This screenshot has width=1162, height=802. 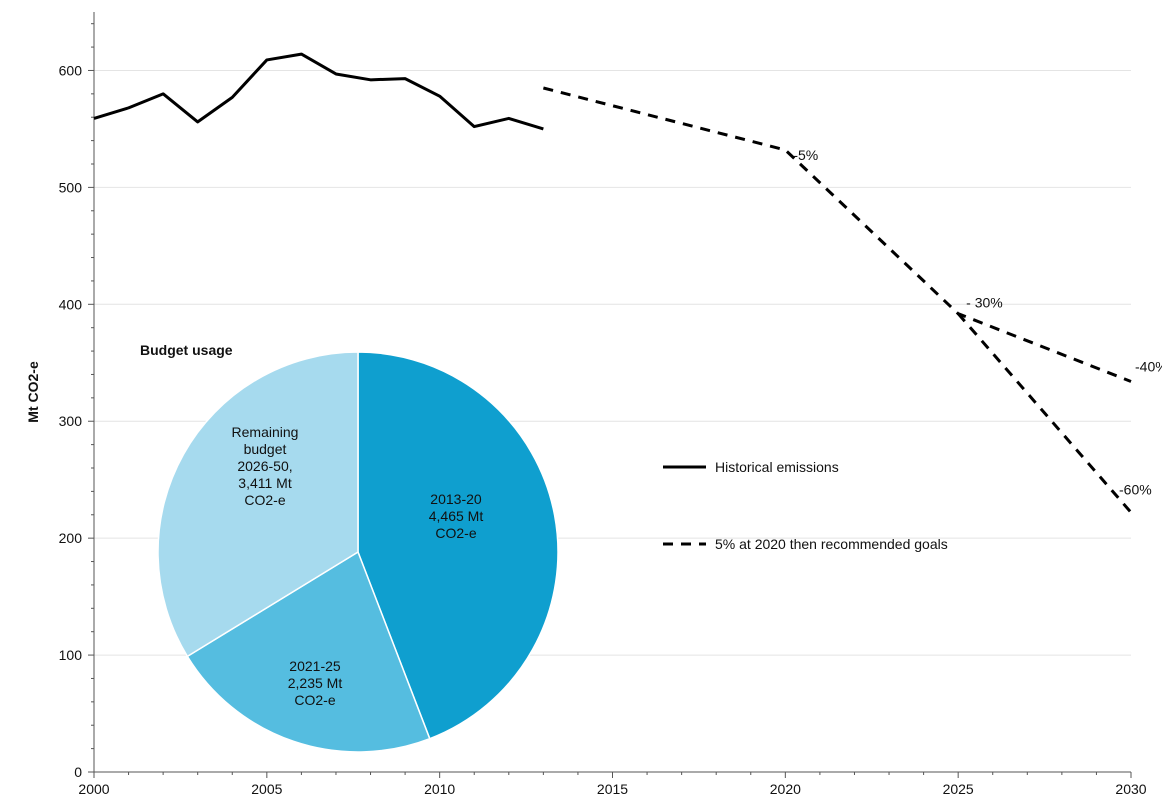 I want to click on x-tick-label: 2015, so click(x=612, y=789).